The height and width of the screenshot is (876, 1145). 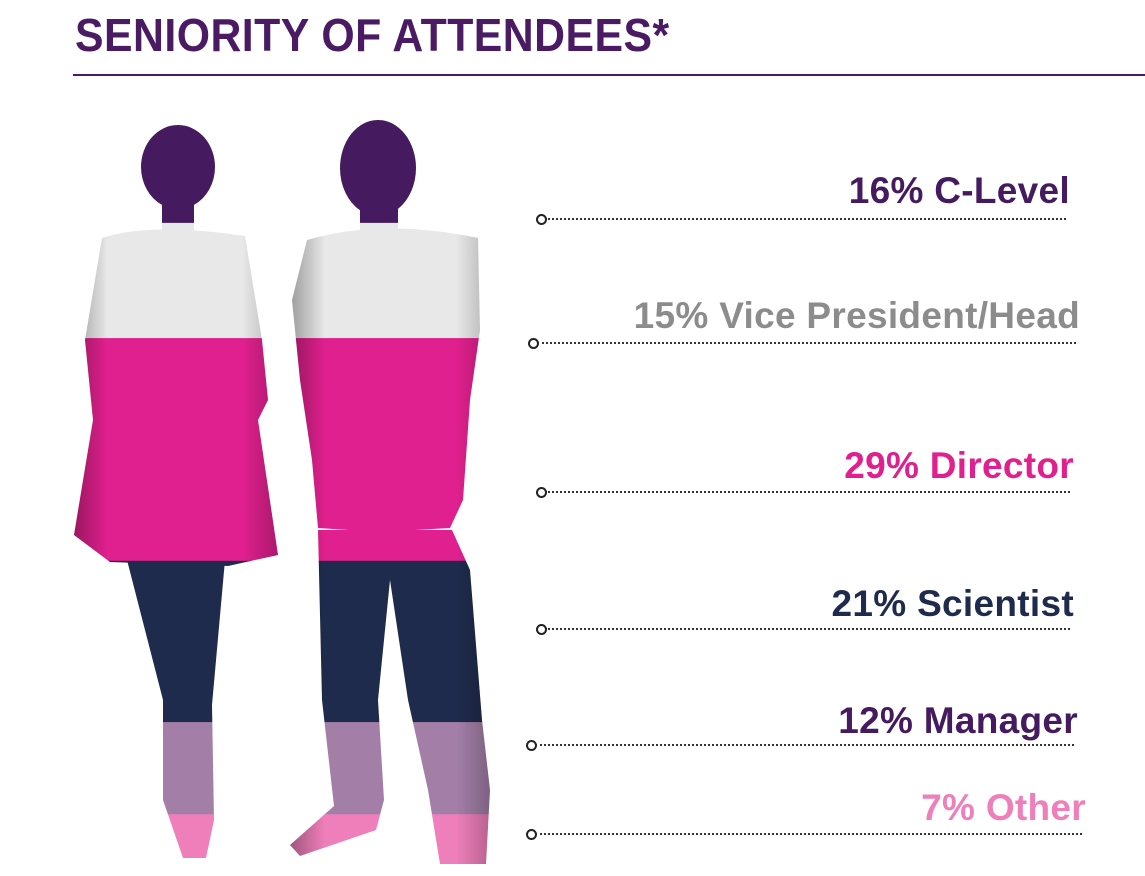 What do you see at coordinates (805, 219) in the screenshot?
I see `leader-line-c-level` at bounding box center [805, 219].